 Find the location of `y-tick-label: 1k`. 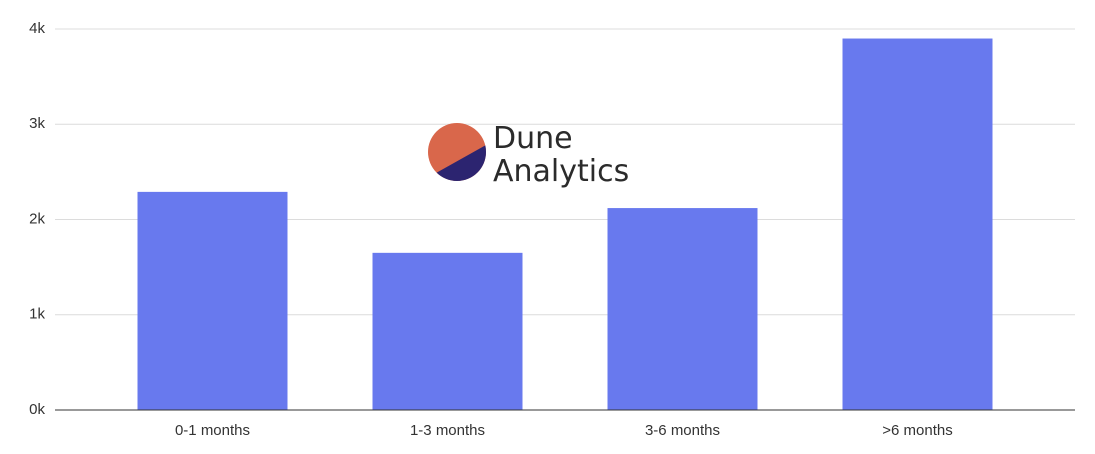

y-tick-label: 1k is located at coordinates (37, 314).